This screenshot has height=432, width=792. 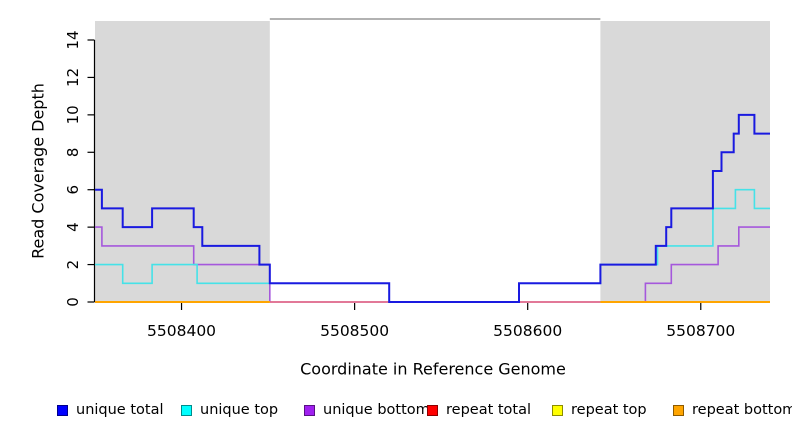 What do you see at coordinates (73, 114) in the screenshot?
I see `y-tick-label: 10` at bounding box center [73, 114].